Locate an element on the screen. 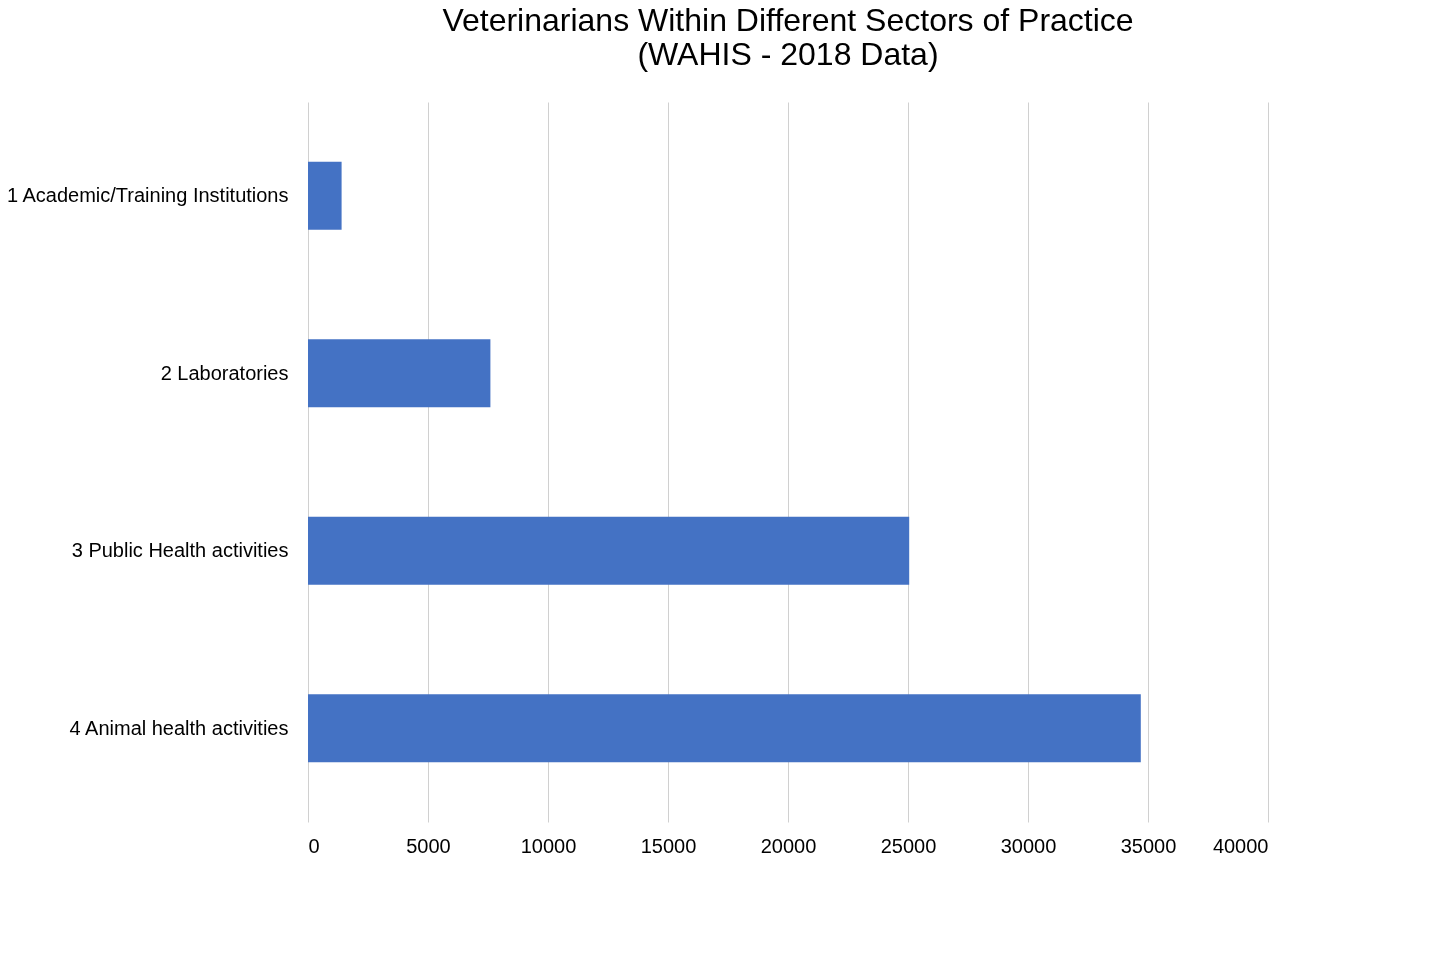  x-tick-label: 20000 is located at coordinates (788, 845).